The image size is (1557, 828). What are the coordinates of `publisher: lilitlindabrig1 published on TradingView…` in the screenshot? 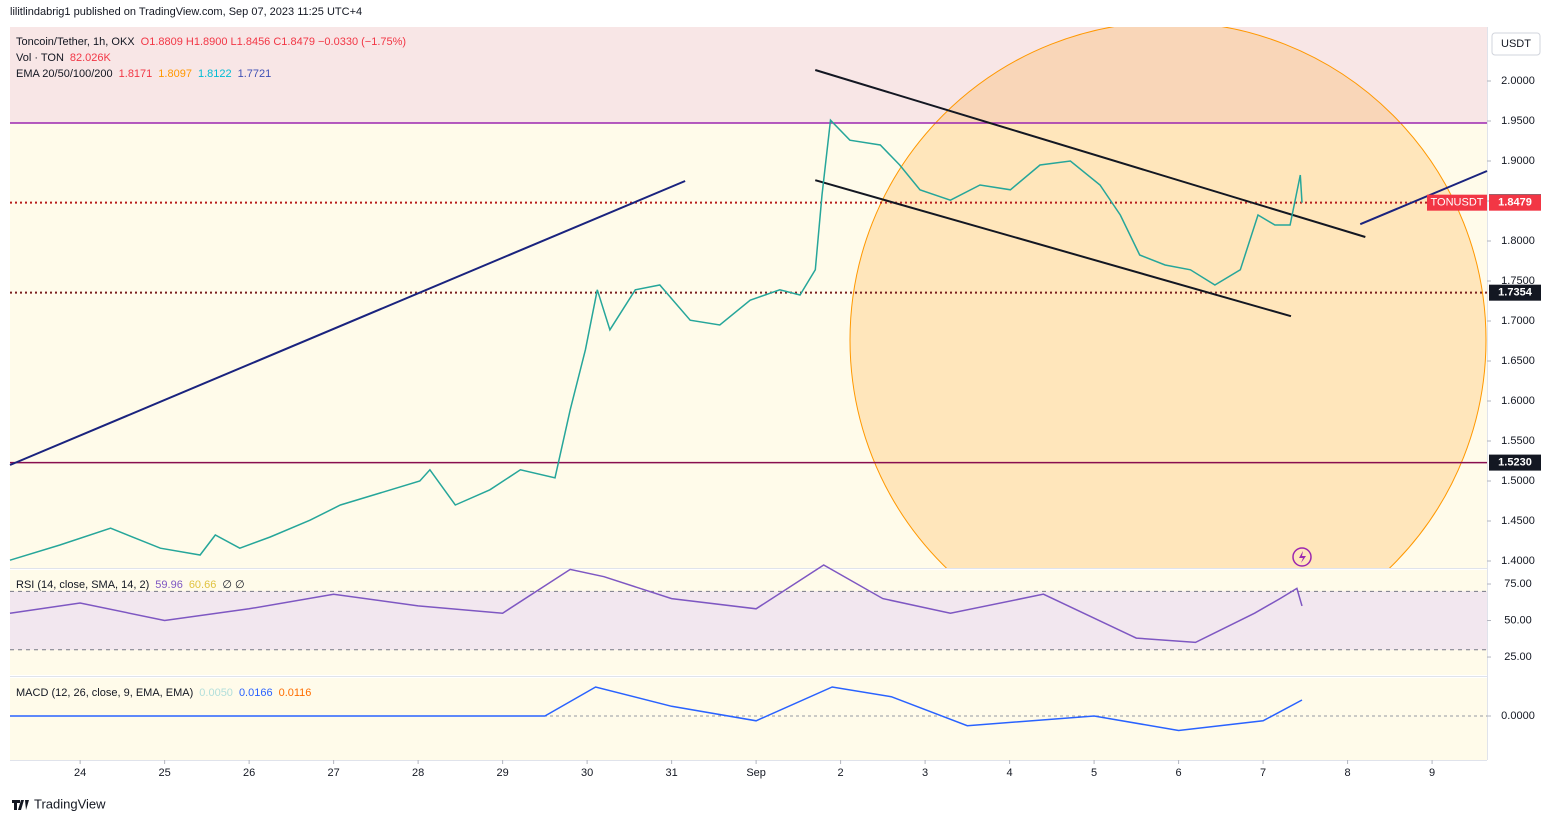 It's located at (186, 12).